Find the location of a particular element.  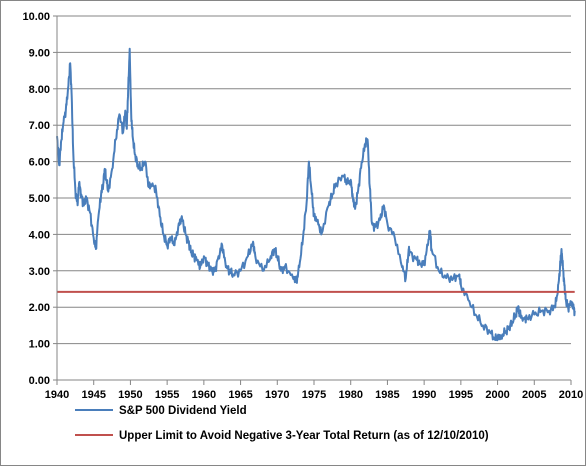

y-tick-label: 10.00 is located at coordinates (36, 17).